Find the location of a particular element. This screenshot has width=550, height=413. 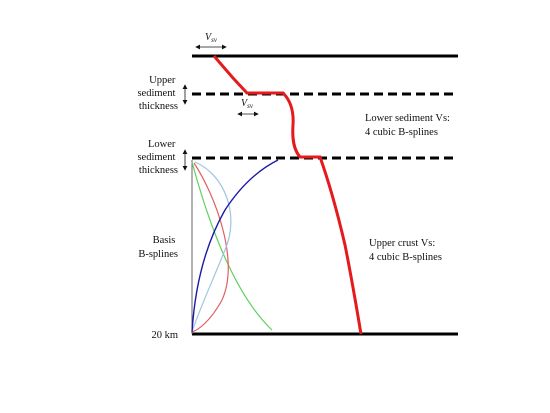

basis-bsplines-label: Basis B-splines is located at coordinates (158, 247).